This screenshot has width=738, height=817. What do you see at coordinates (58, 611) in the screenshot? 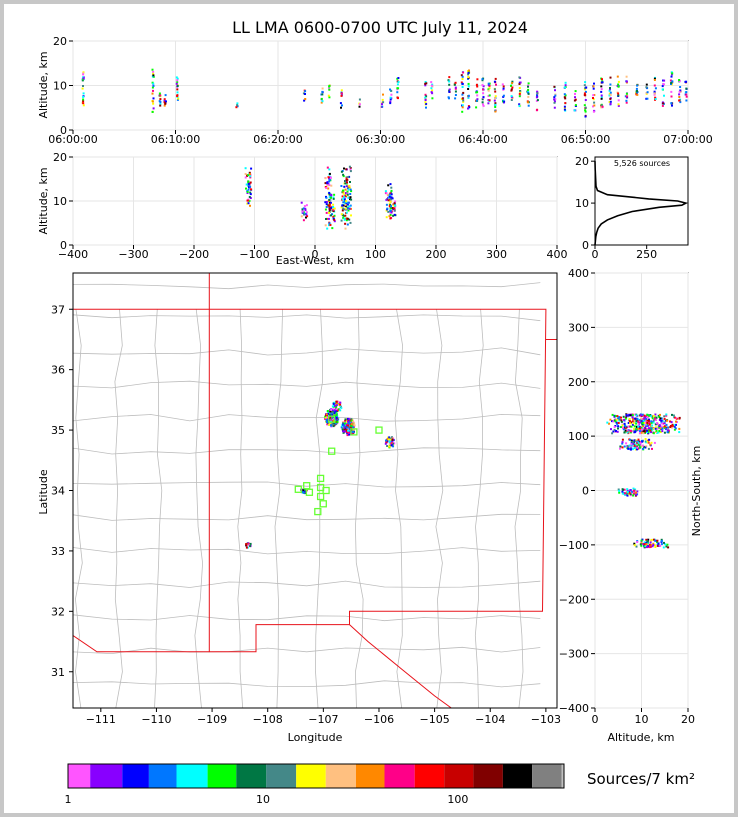
I see `latitude-tick-label: 32` at bounding box center [58, 611].